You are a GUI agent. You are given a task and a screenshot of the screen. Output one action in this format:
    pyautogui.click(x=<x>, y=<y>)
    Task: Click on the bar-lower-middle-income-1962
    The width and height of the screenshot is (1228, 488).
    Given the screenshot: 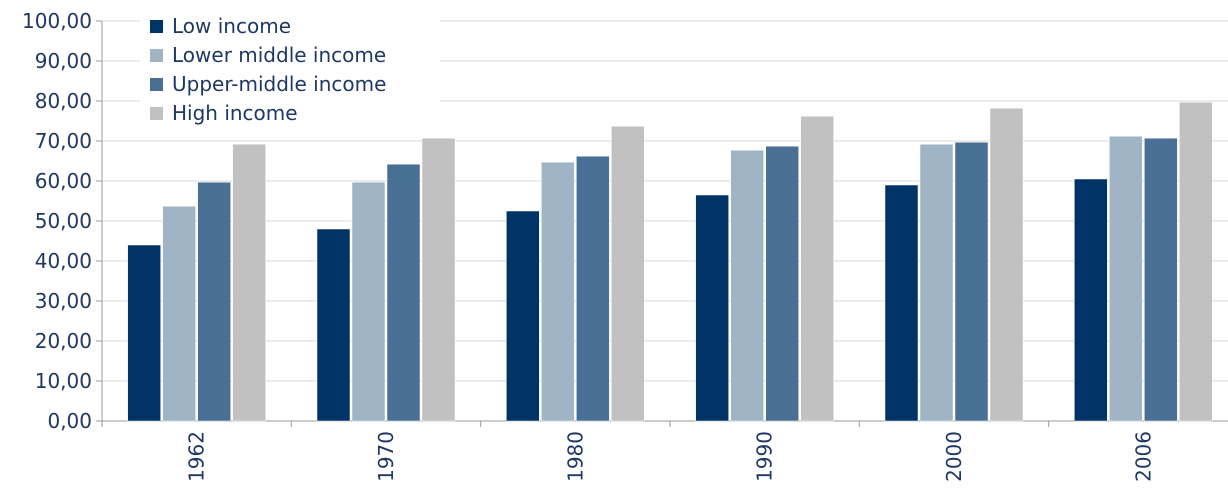 What is the action you would take?
    pyautogui.click(x=179, y=313)
    